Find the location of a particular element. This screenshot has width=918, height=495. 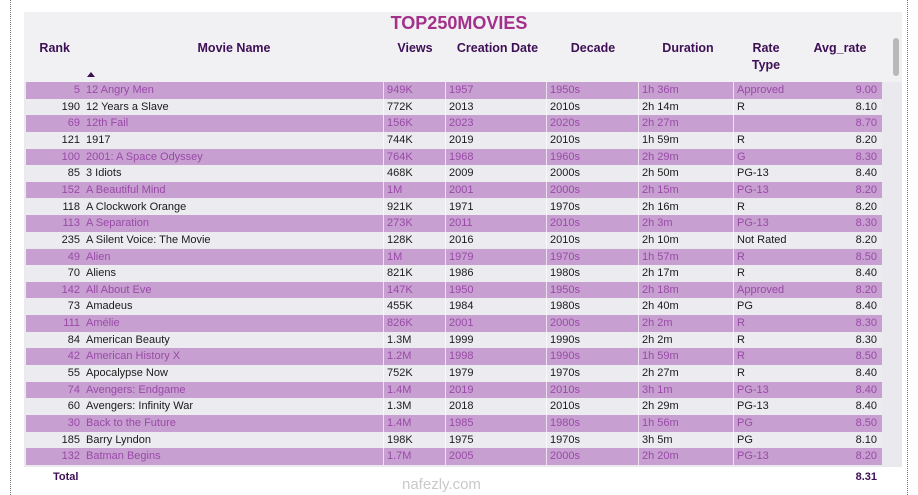

cell-duration: 1h 57m is located at coordinates (660, 256).